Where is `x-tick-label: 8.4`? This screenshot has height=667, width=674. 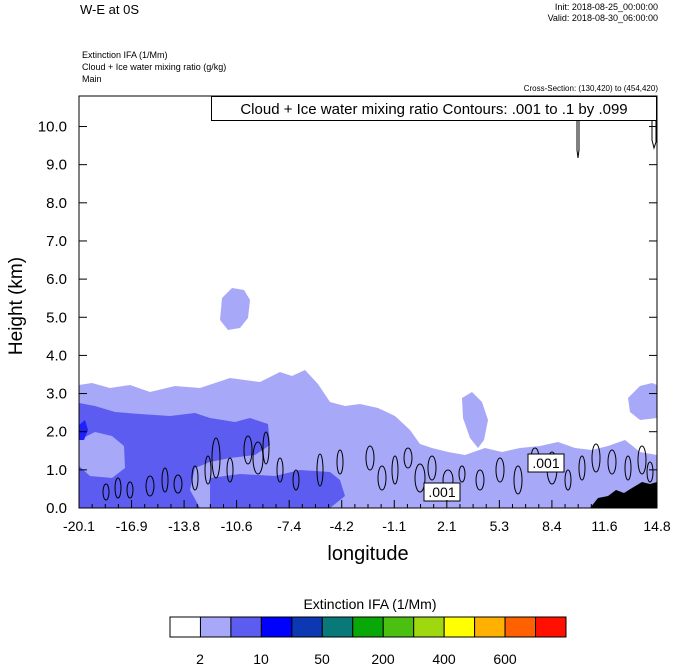 x-tick-label: 8.4 is located at coordinates (552, 526).